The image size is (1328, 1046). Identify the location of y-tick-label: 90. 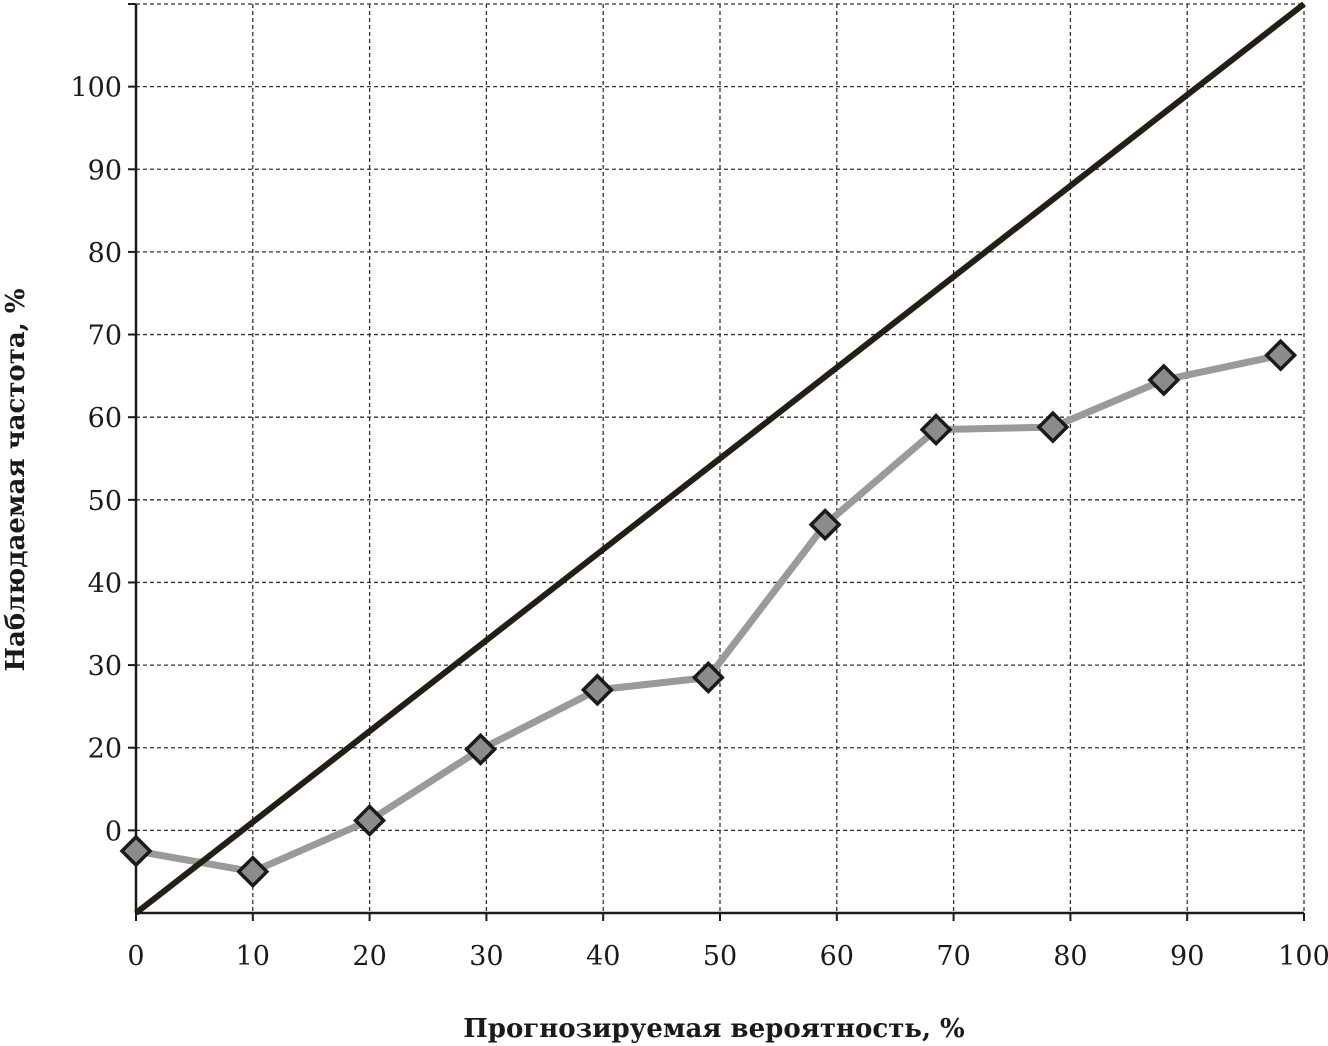
(105, 170).